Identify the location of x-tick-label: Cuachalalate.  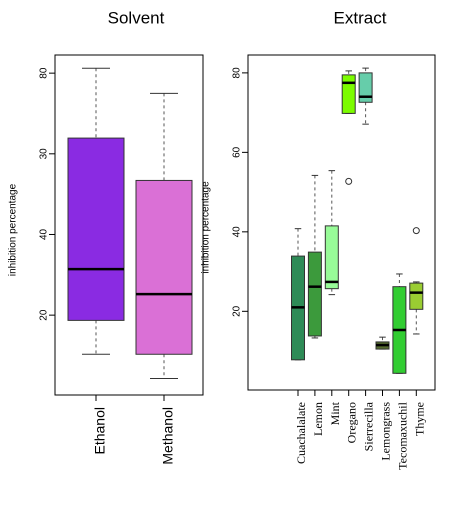
(301, 433).